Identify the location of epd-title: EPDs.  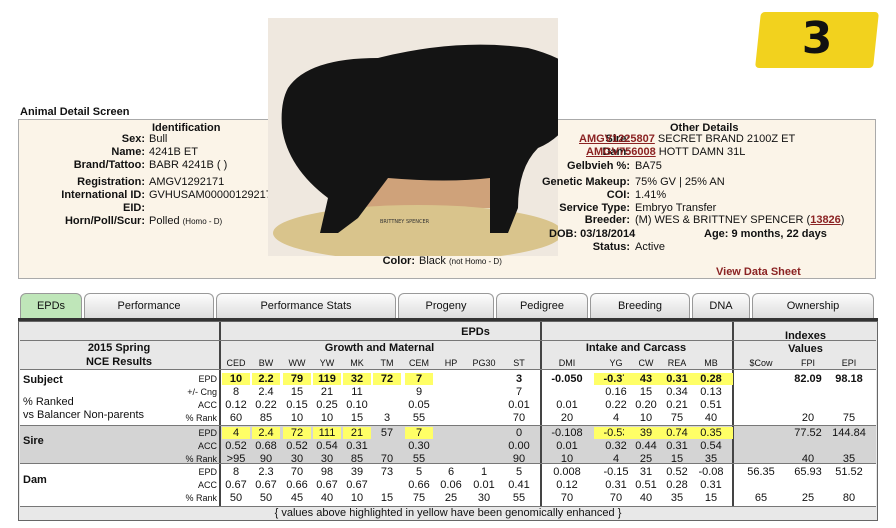
(475, 332).